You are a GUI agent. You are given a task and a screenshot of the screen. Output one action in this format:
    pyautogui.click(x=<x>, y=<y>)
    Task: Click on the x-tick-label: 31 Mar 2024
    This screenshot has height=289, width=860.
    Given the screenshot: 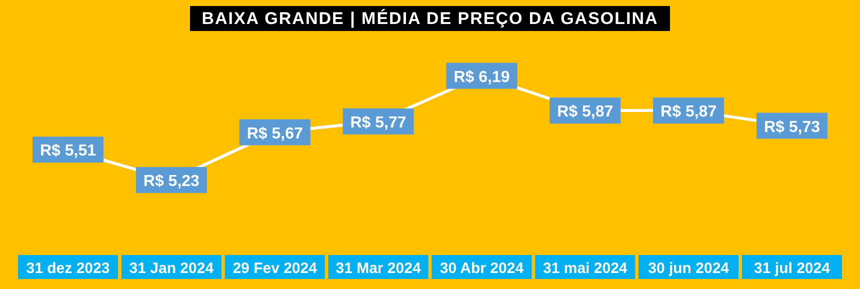 What is the action you would take?
    pyautogui.click(x=379, y=268)
    